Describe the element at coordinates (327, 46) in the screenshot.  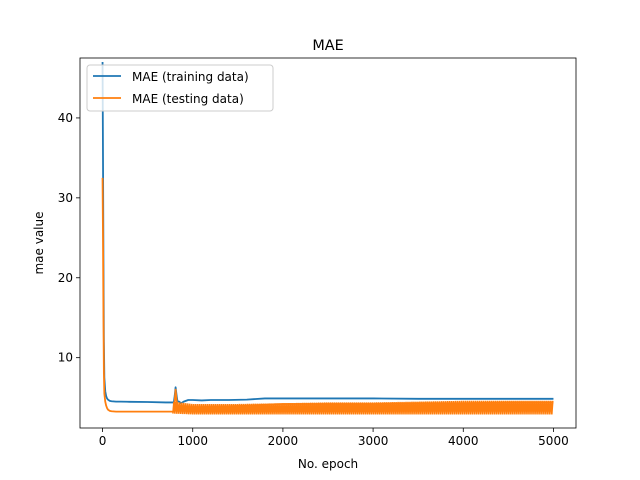
I see `chart-title: MAE` at that location.